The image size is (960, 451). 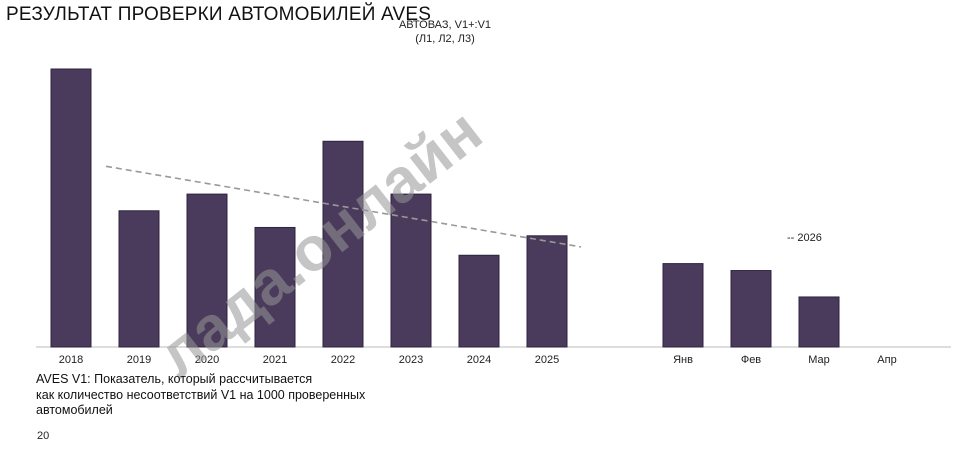 I want to click on bar-Фев, so click(x=751, y=309).